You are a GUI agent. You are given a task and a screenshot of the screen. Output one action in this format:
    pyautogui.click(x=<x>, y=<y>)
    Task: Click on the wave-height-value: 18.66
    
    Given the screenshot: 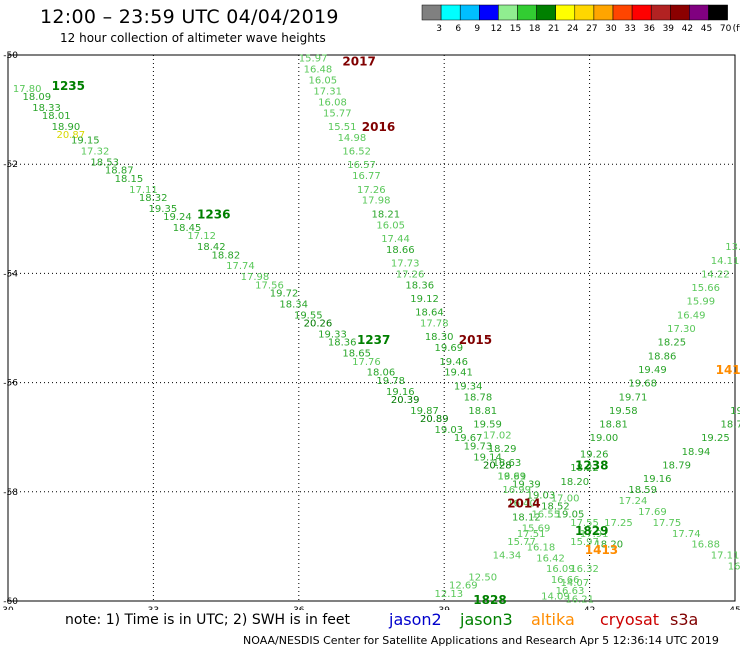 What is the action you would take?
    pyautogui.click(x=400, y=250)
    